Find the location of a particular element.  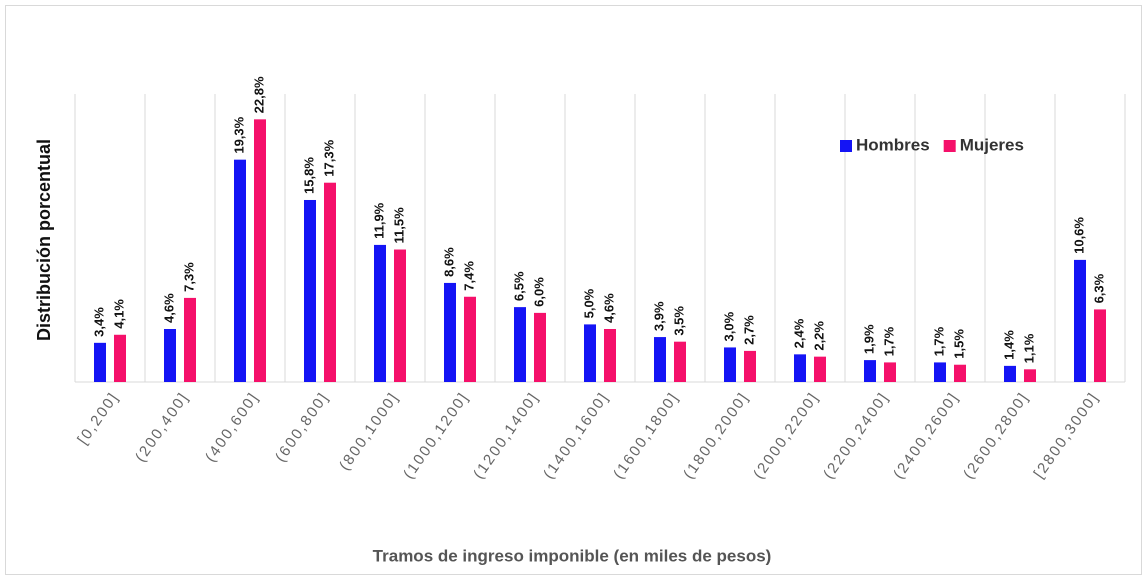

data-label: 10,6% is located at coordinates (1078, 235).